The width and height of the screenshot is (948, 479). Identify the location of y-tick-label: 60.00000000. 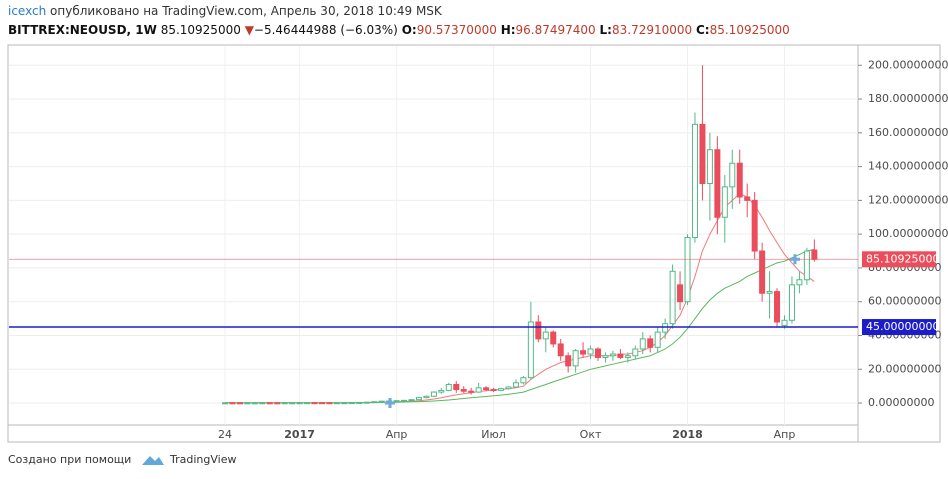
(904, 301).